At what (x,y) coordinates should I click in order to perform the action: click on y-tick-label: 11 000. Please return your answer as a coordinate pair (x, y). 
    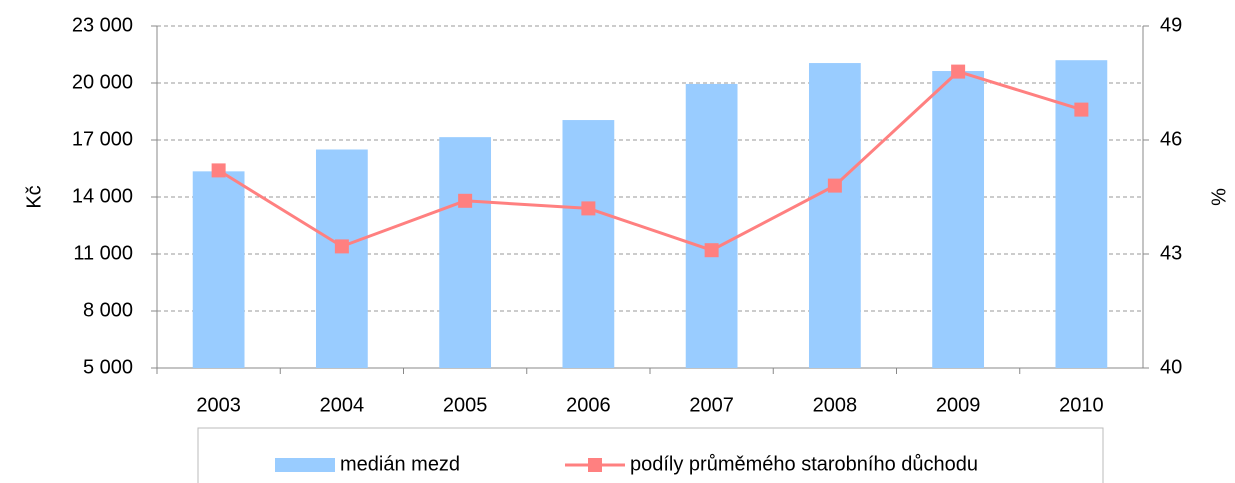
    Looking at the image, I should click on (103, 253).